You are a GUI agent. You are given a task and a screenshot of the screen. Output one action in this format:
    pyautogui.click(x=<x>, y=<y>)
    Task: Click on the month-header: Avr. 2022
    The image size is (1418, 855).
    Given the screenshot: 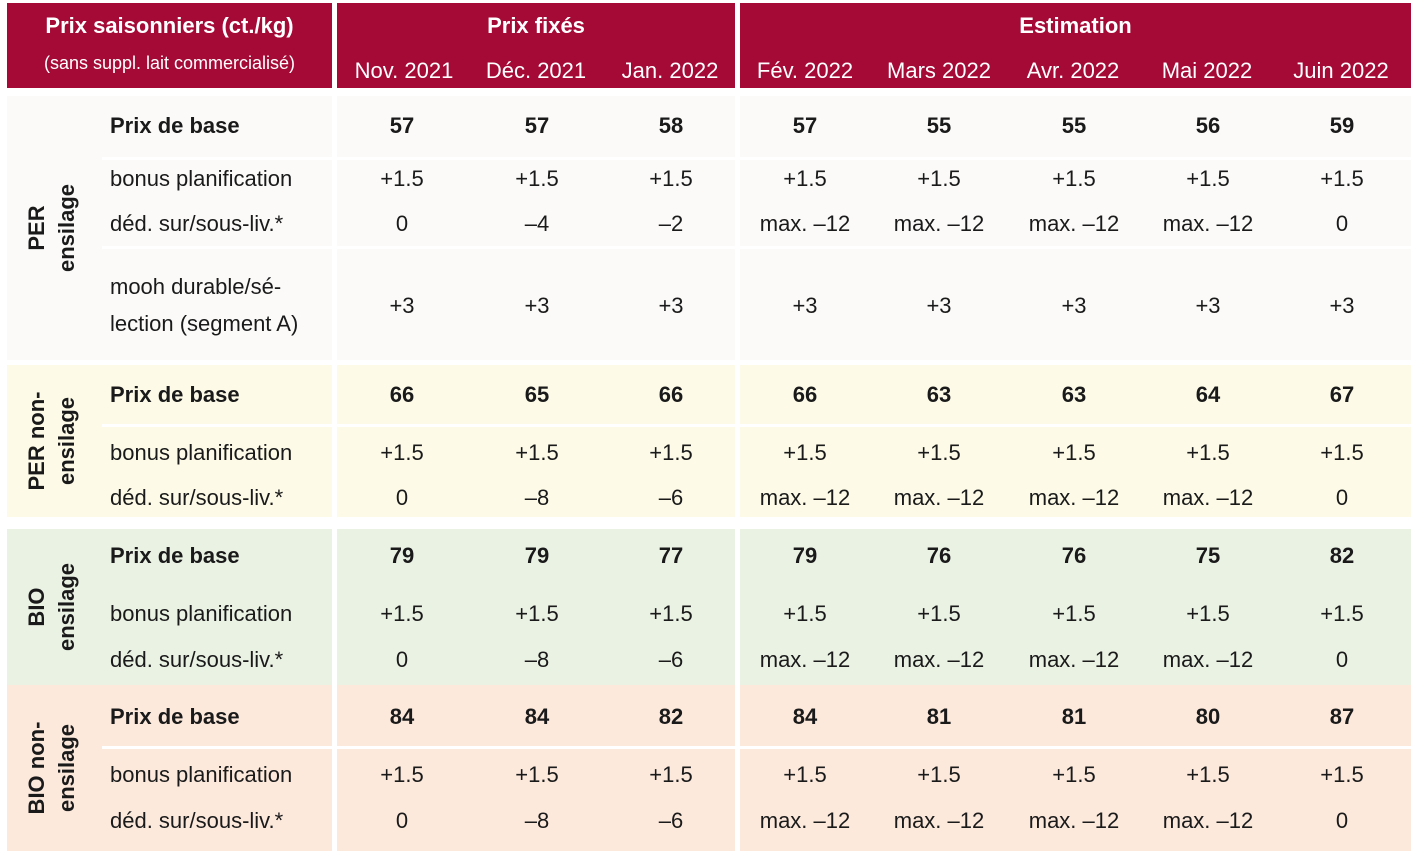 What is the action you would take?
    pyautogui.click(x=1073, y=70)
    